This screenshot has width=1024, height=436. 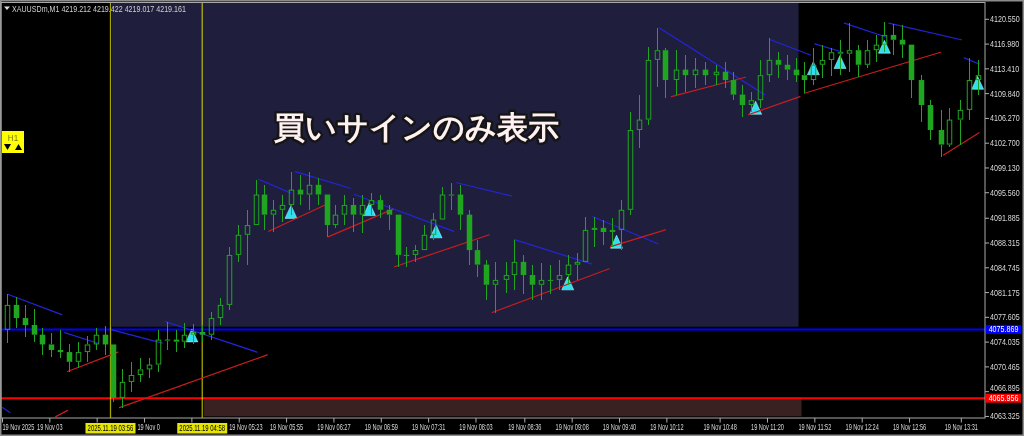 What do you see at coordinates (1005, 342) in the screenshot?
I see `y-tick-label: 4074.035` at bounding box center [1005, 342].